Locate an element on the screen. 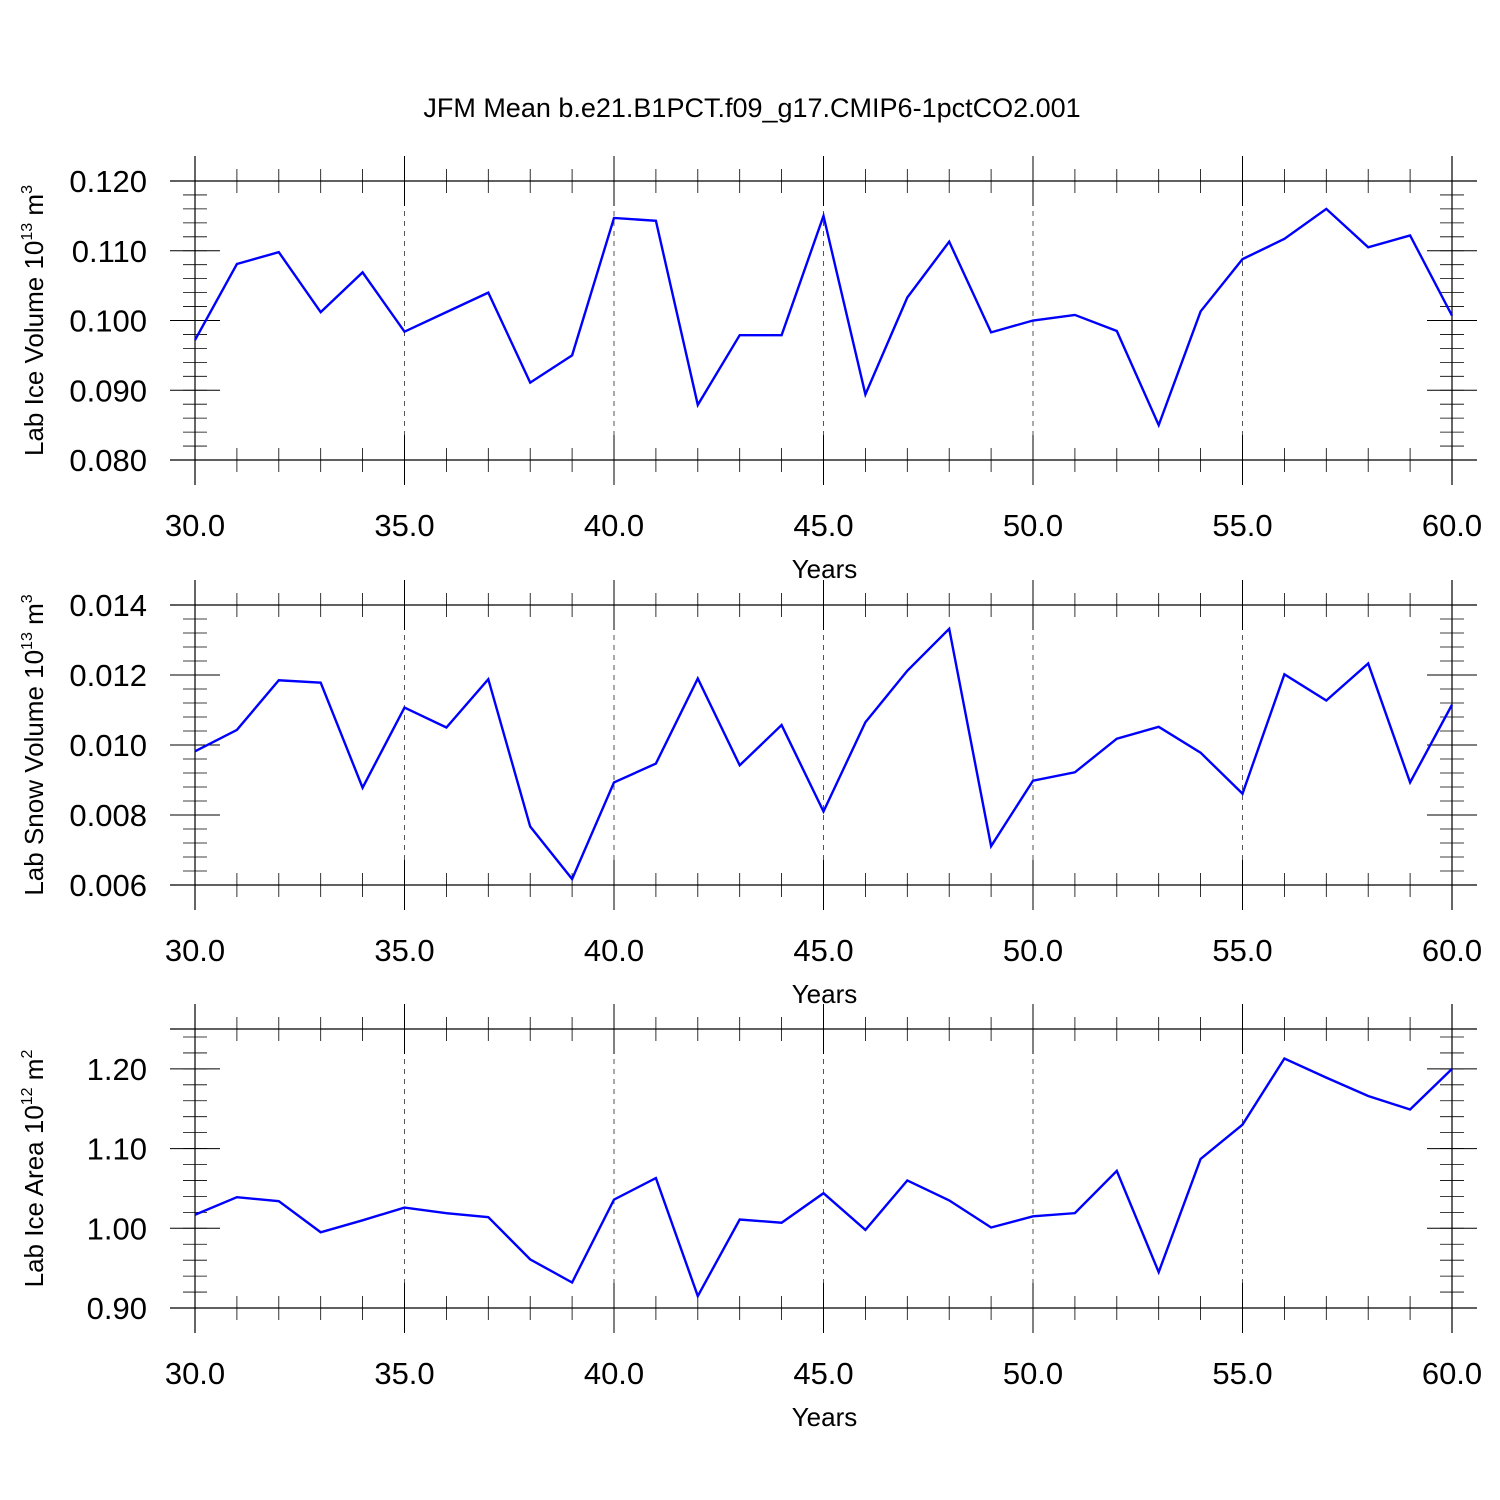 The image size is (1500, 1500). y-tick-label: 0.110 is located at coordinates (109, 251).